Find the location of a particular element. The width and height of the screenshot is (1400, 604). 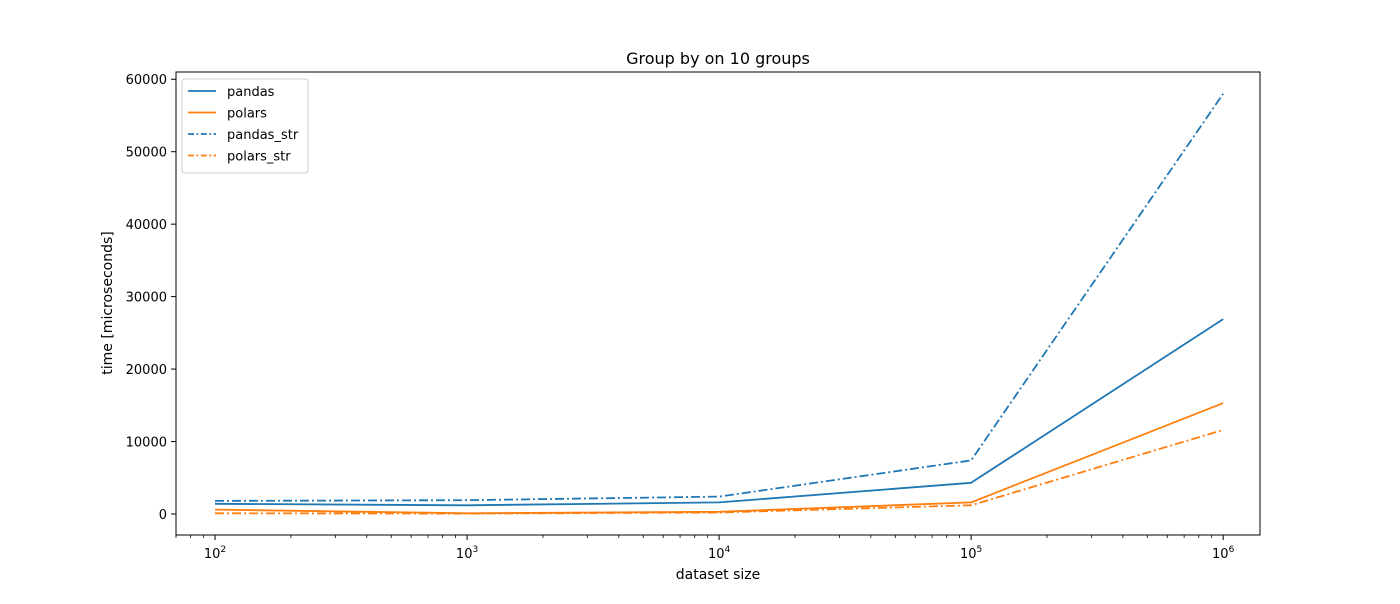

x-tick-label: 10⁴ is located at coordinates (719, 553).